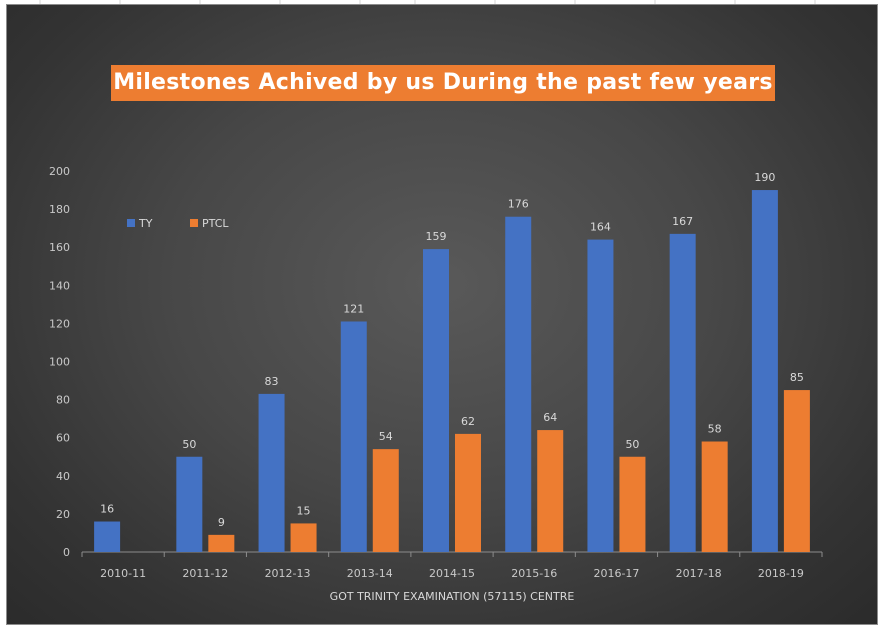  I want to click on y-tick-label: 0, so click(66, 552).